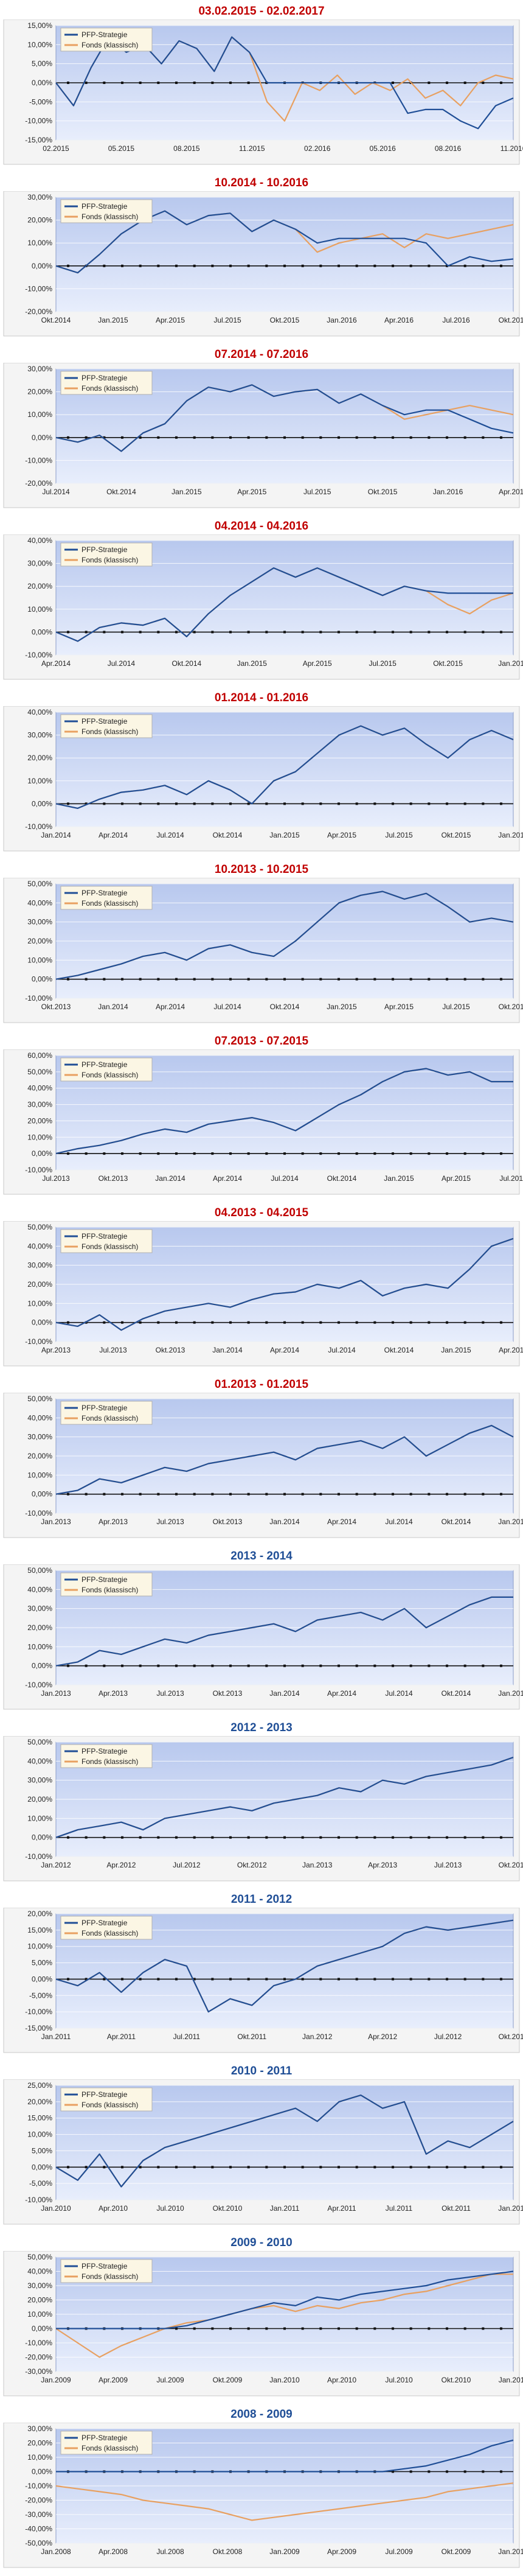 The image size is (523, 2576). I want to click on x-tick-label: Jan.2009, so click(56, 2380).